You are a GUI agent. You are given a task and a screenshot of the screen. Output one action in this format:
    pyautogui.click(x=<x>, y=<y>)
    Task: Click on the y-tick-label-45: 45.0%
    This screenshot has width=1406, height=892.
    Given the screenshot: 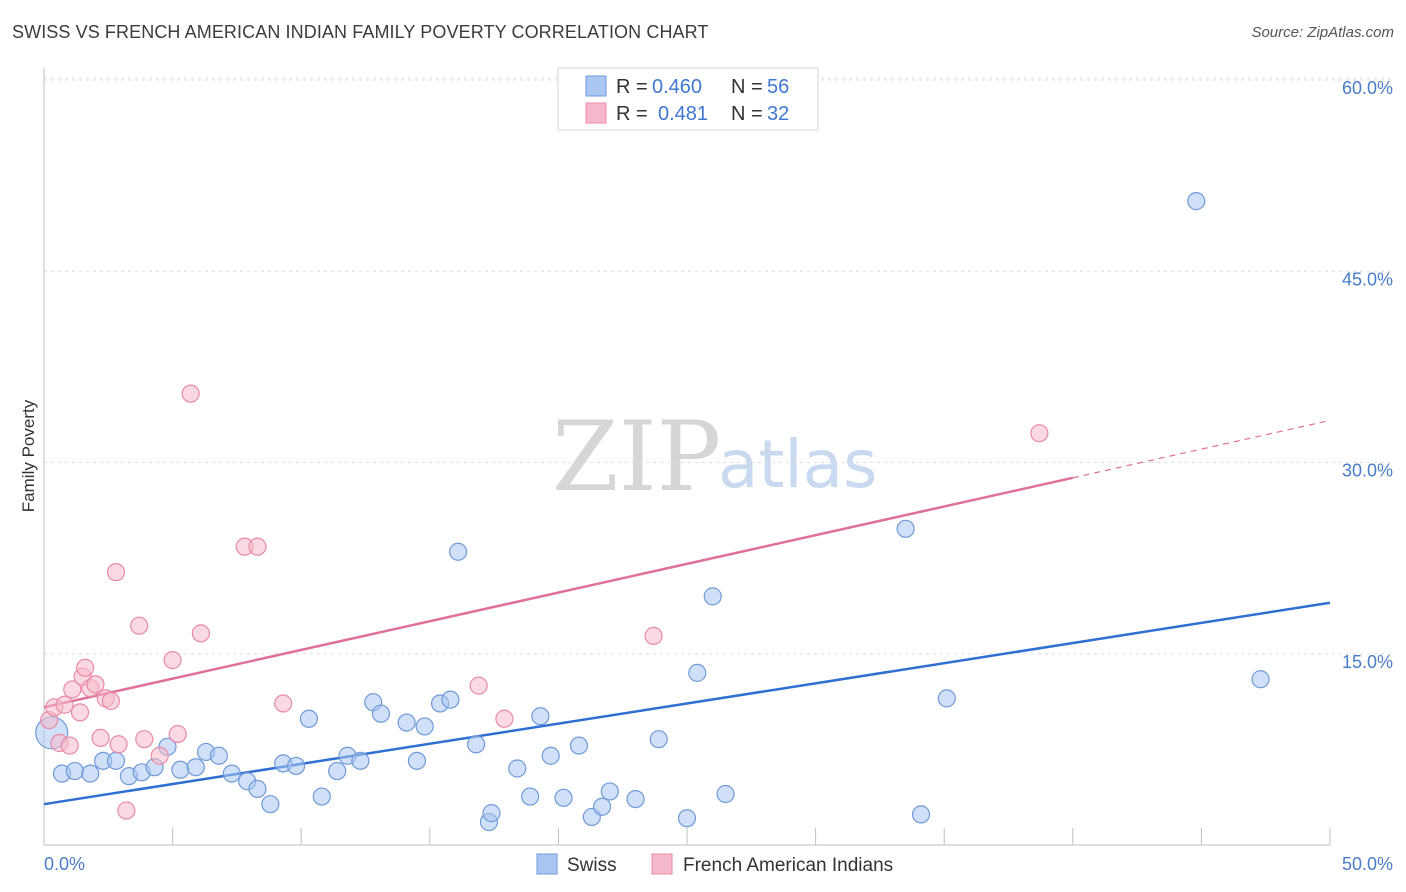 What is the action you would take?
    pyautogui.click(x=1367, y=279)
    